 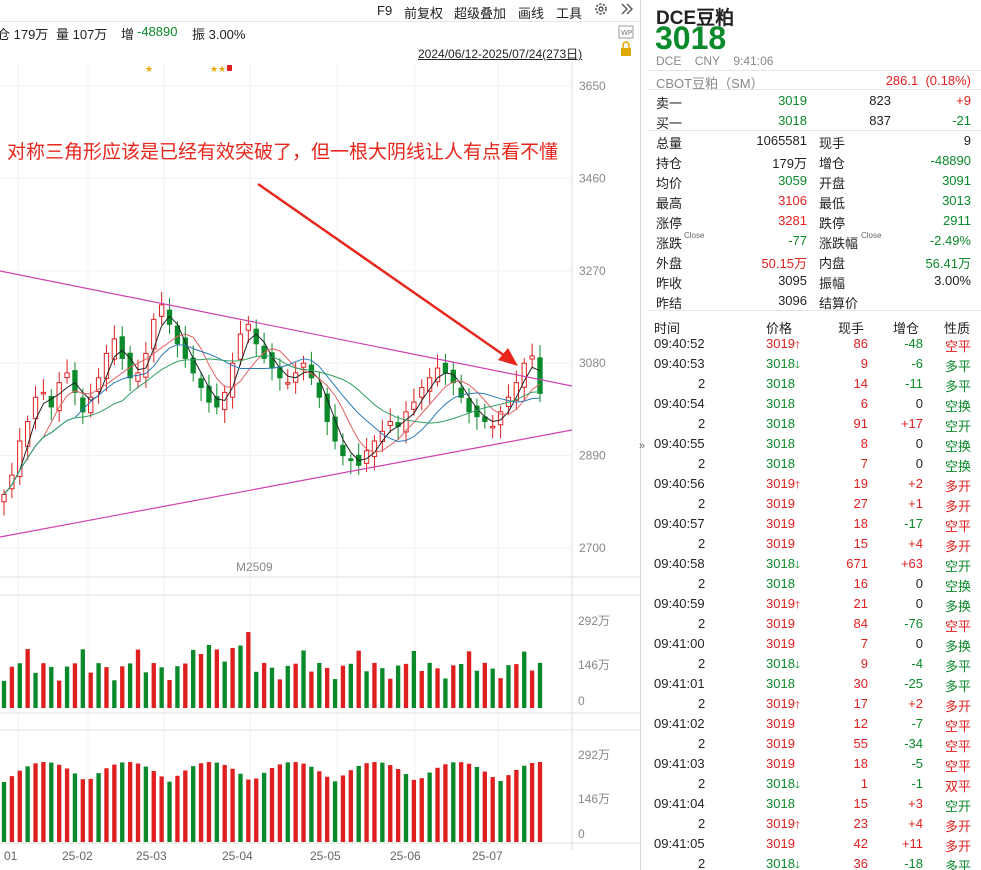 I want to click on stat-row: 涨停 3281 跌停 2911, so click(x=814, y=221).